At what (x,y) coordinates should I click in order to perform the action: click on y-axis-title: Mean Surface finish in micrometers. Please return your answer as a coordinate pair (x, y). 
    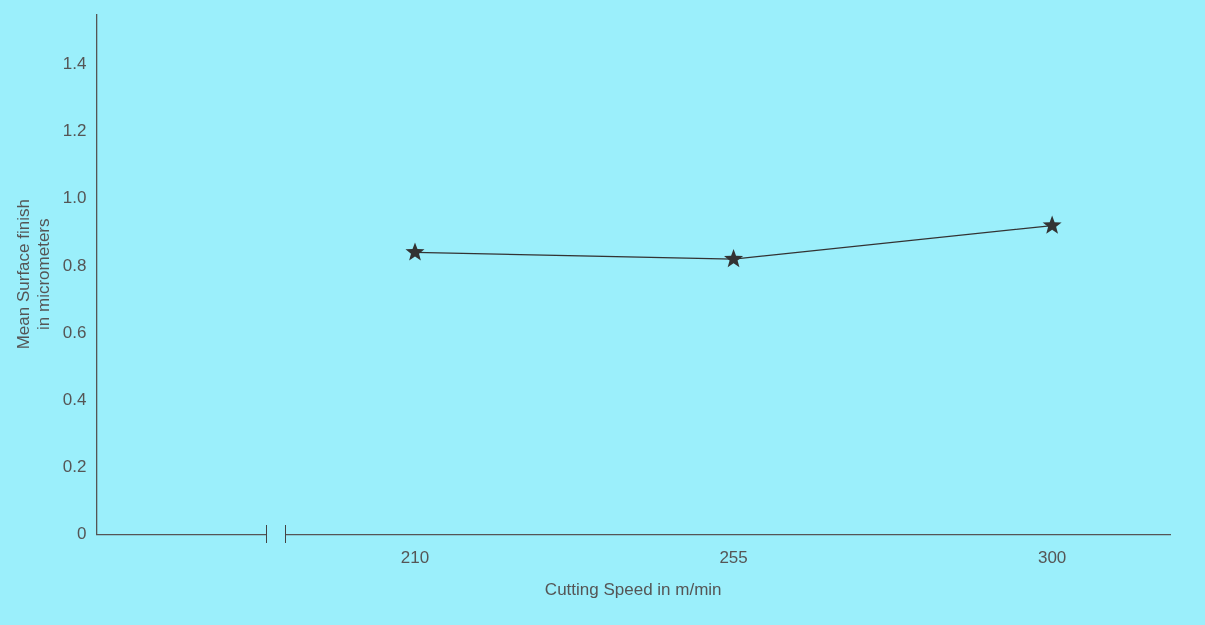
    Looking at the image, I should click on (33, 274).